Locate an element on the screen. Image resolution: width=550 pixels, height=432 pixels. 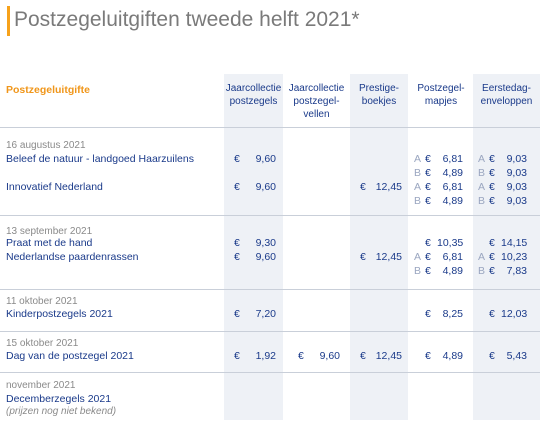
price-note: (prijzen nog niet bekend) is located at coordinates (61, 411).